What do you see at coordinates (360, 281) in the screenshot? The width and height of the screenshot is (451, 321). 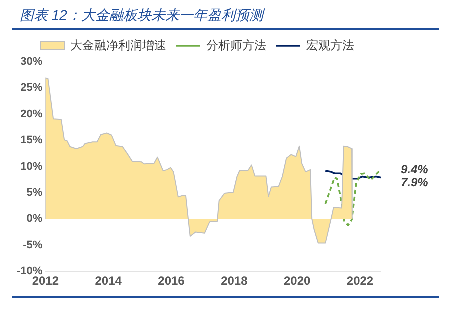 I see `x-tick-label: 2022` at bounding box center [360, 281].